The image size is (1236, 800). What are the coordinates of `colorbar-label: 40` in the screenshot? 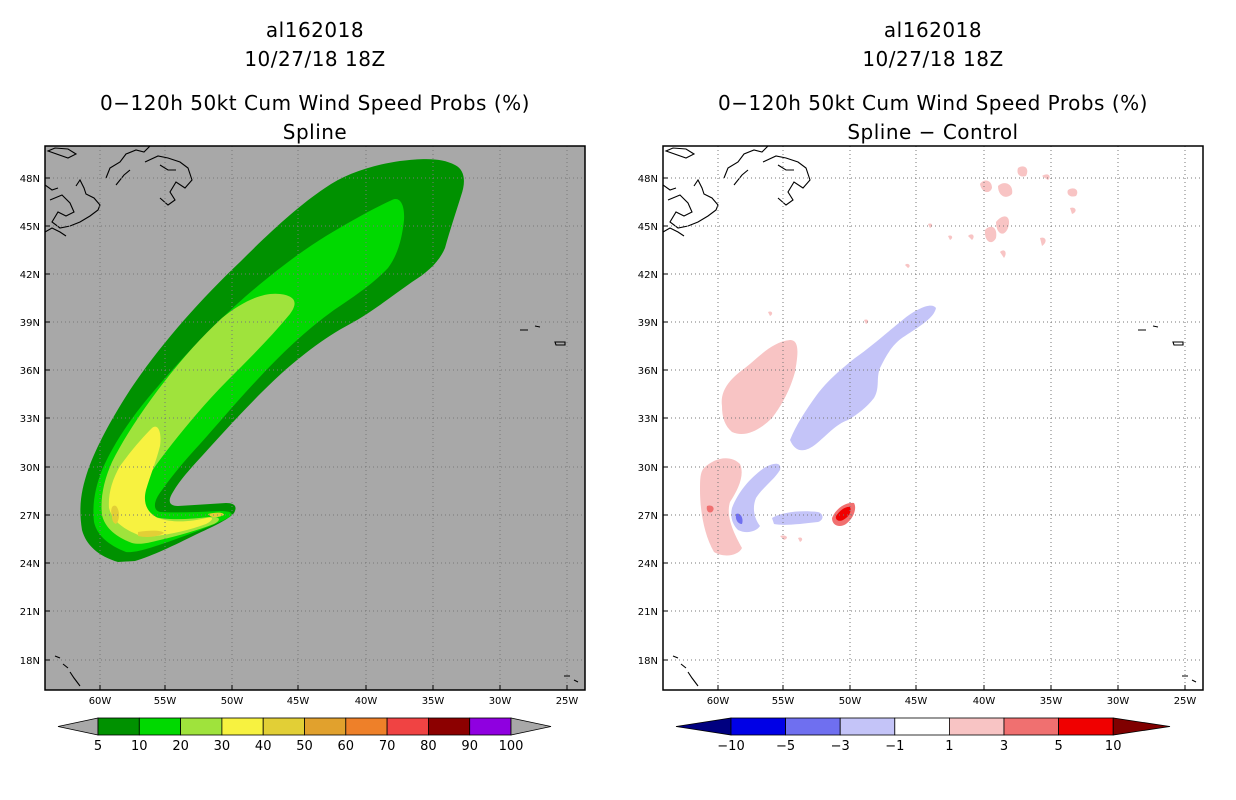 It's located at (263, 746).